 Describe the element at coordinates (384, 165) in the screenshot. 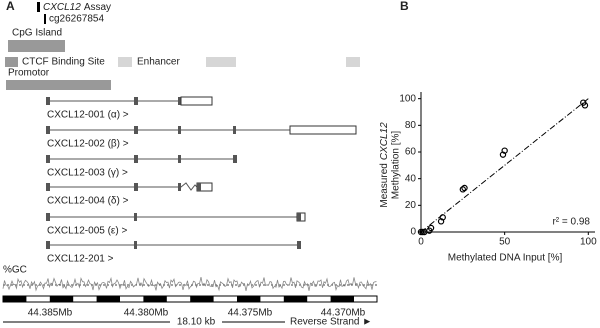

I see `y-axis-label: MeasuredCXCL12` at that location.